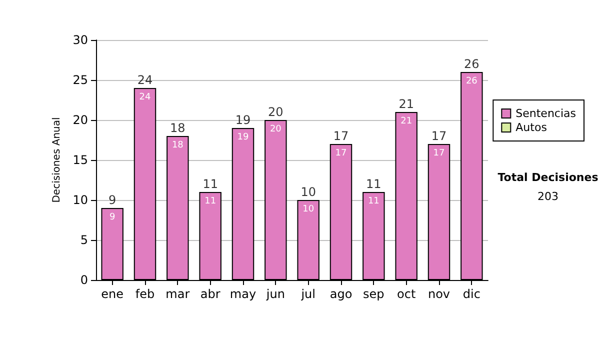 The image size is (600, 340). I want to click on x-tick-label: nov, so click(439, 294).